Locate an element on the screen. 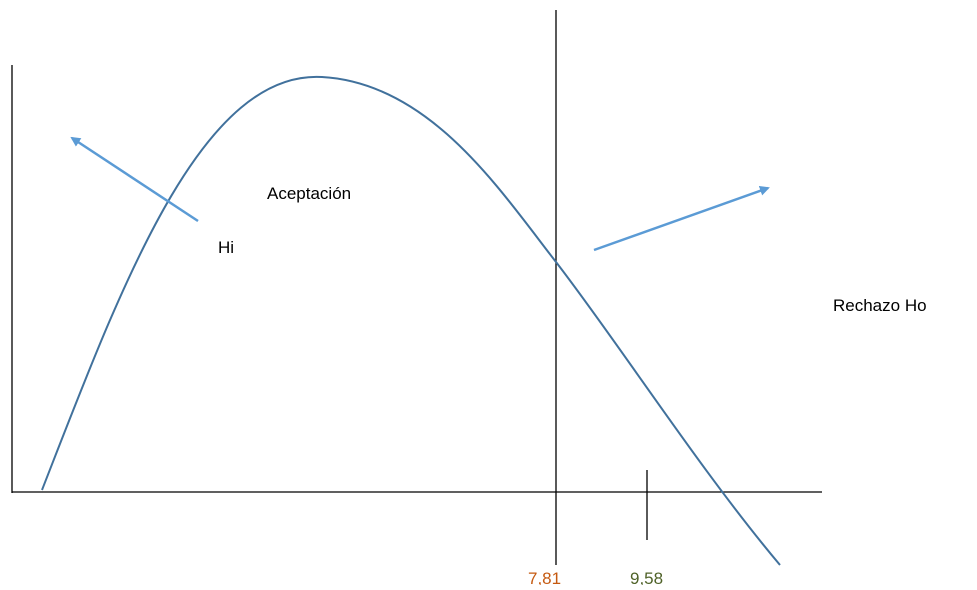 Image resolution: width=977 pixels, height=590 pixels. hi-label: Hi is located at coordinates (226, 247).